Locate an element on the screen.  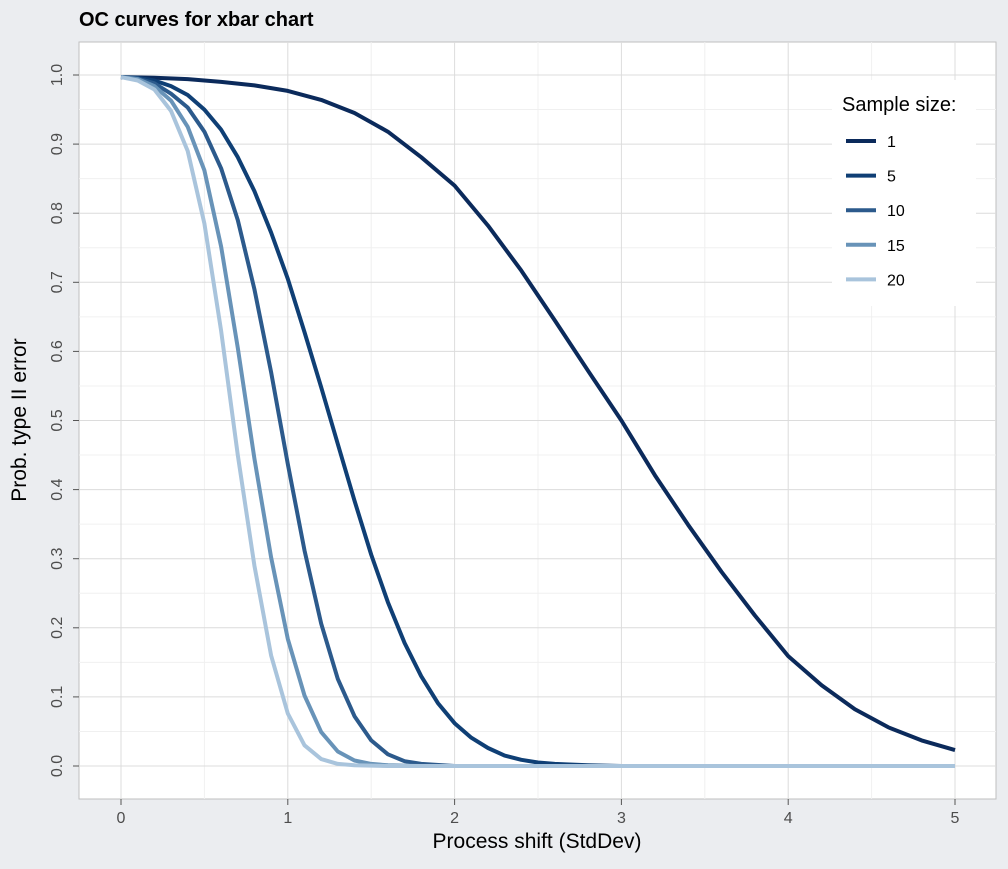
y-tick-label: 0.0 is located at coordinates (57, 766).